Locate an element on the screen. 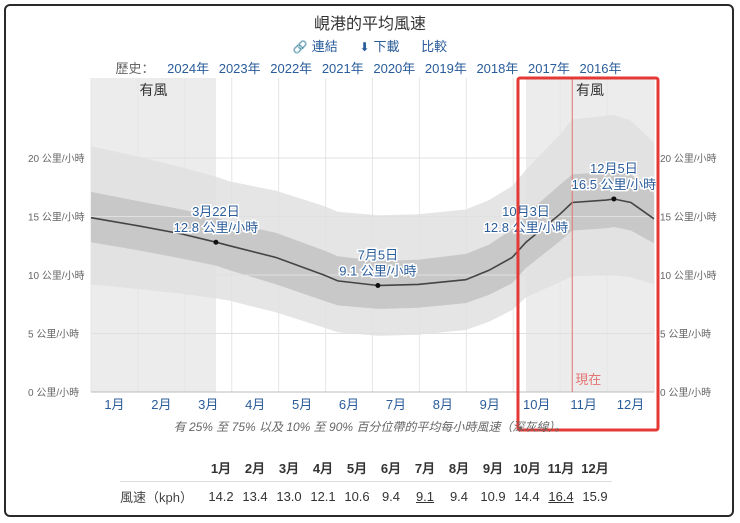 The width and height of the screenshot is (740, 523). x-tick-label: 11月 is located at coordinates (583, 404).